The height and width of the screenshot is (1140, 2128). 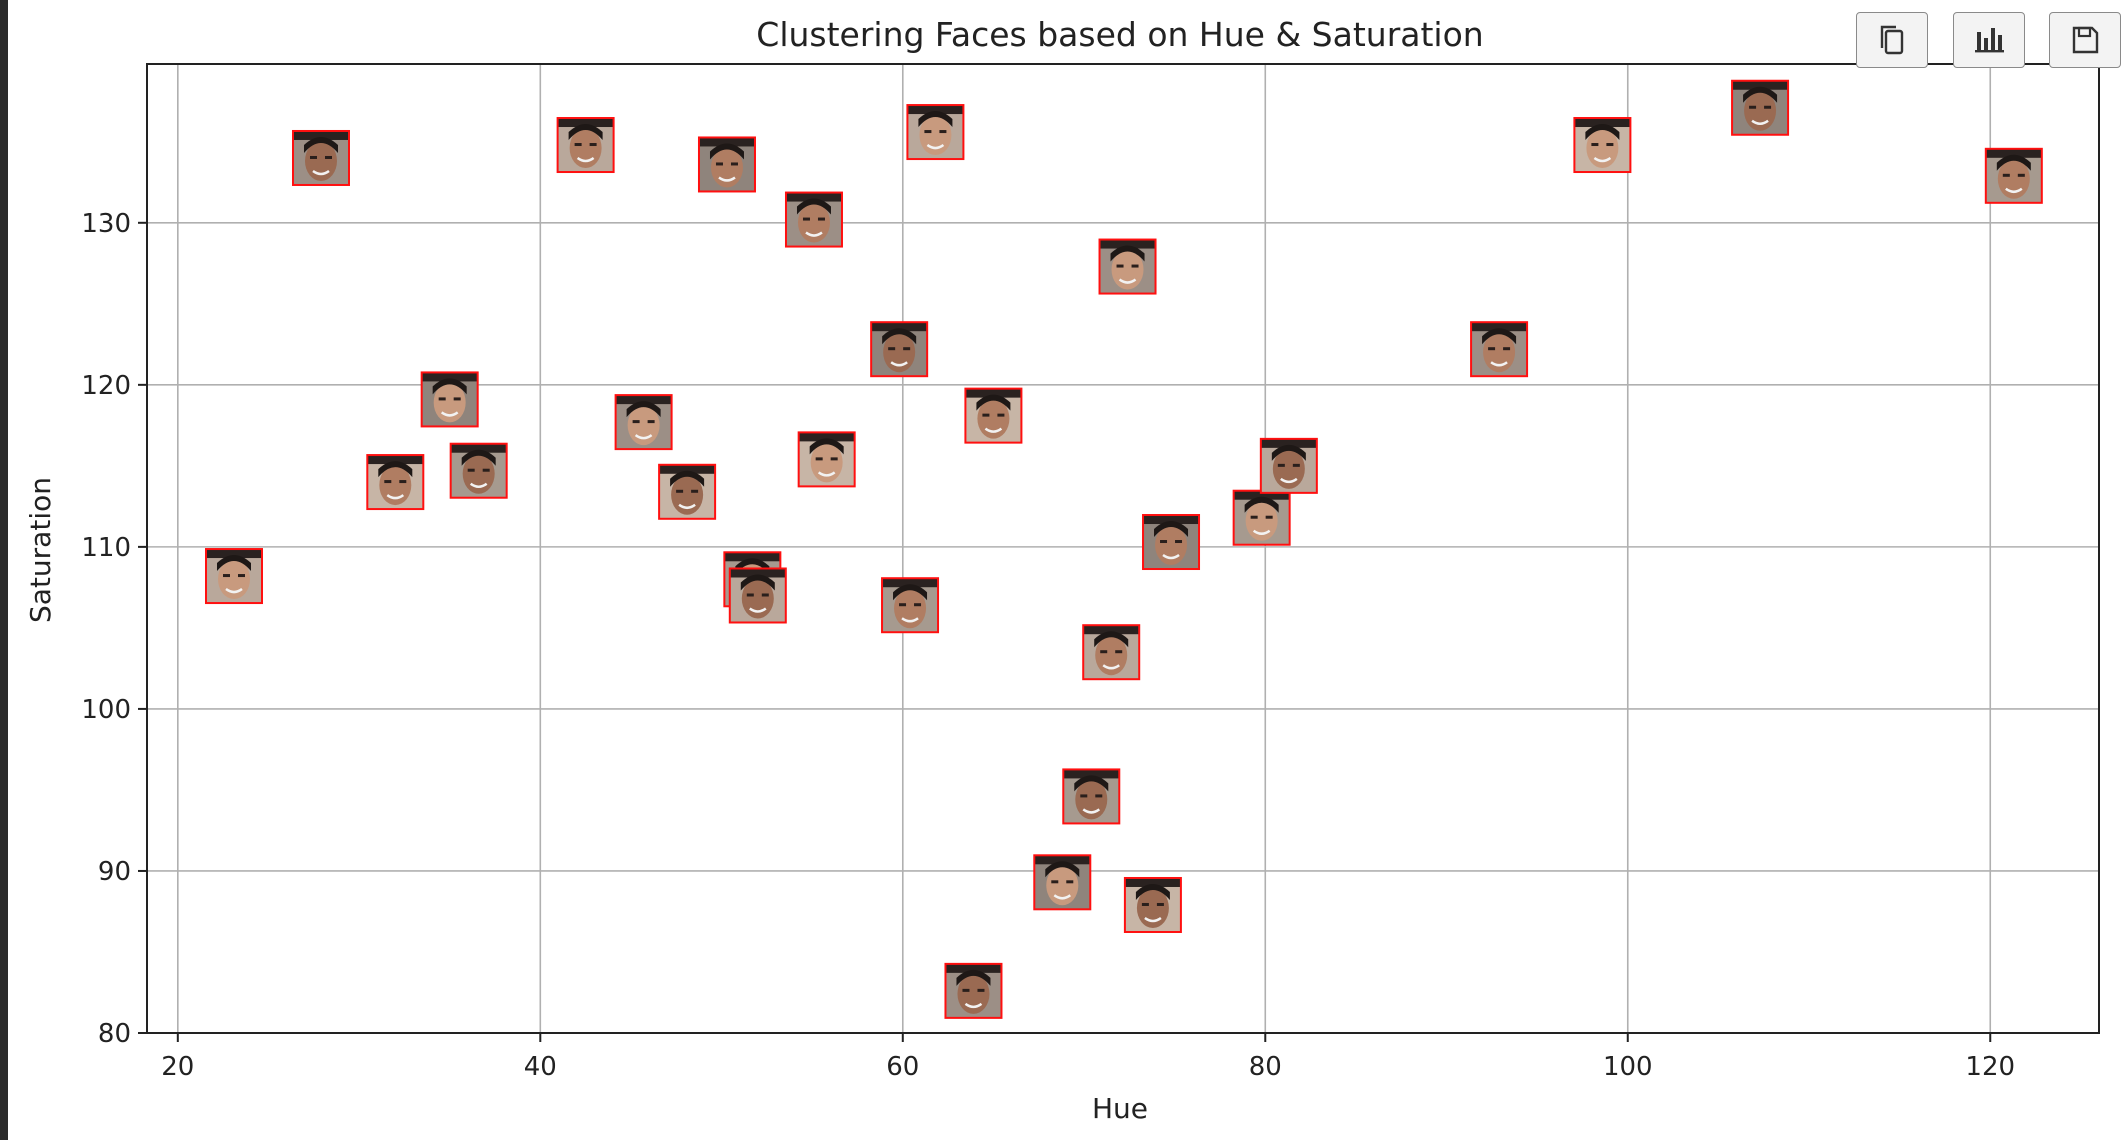 What do you see at coordinates (106, 710) in the screenshot?
I see `y-tick-label: 100` at bounding box center [106, 710].